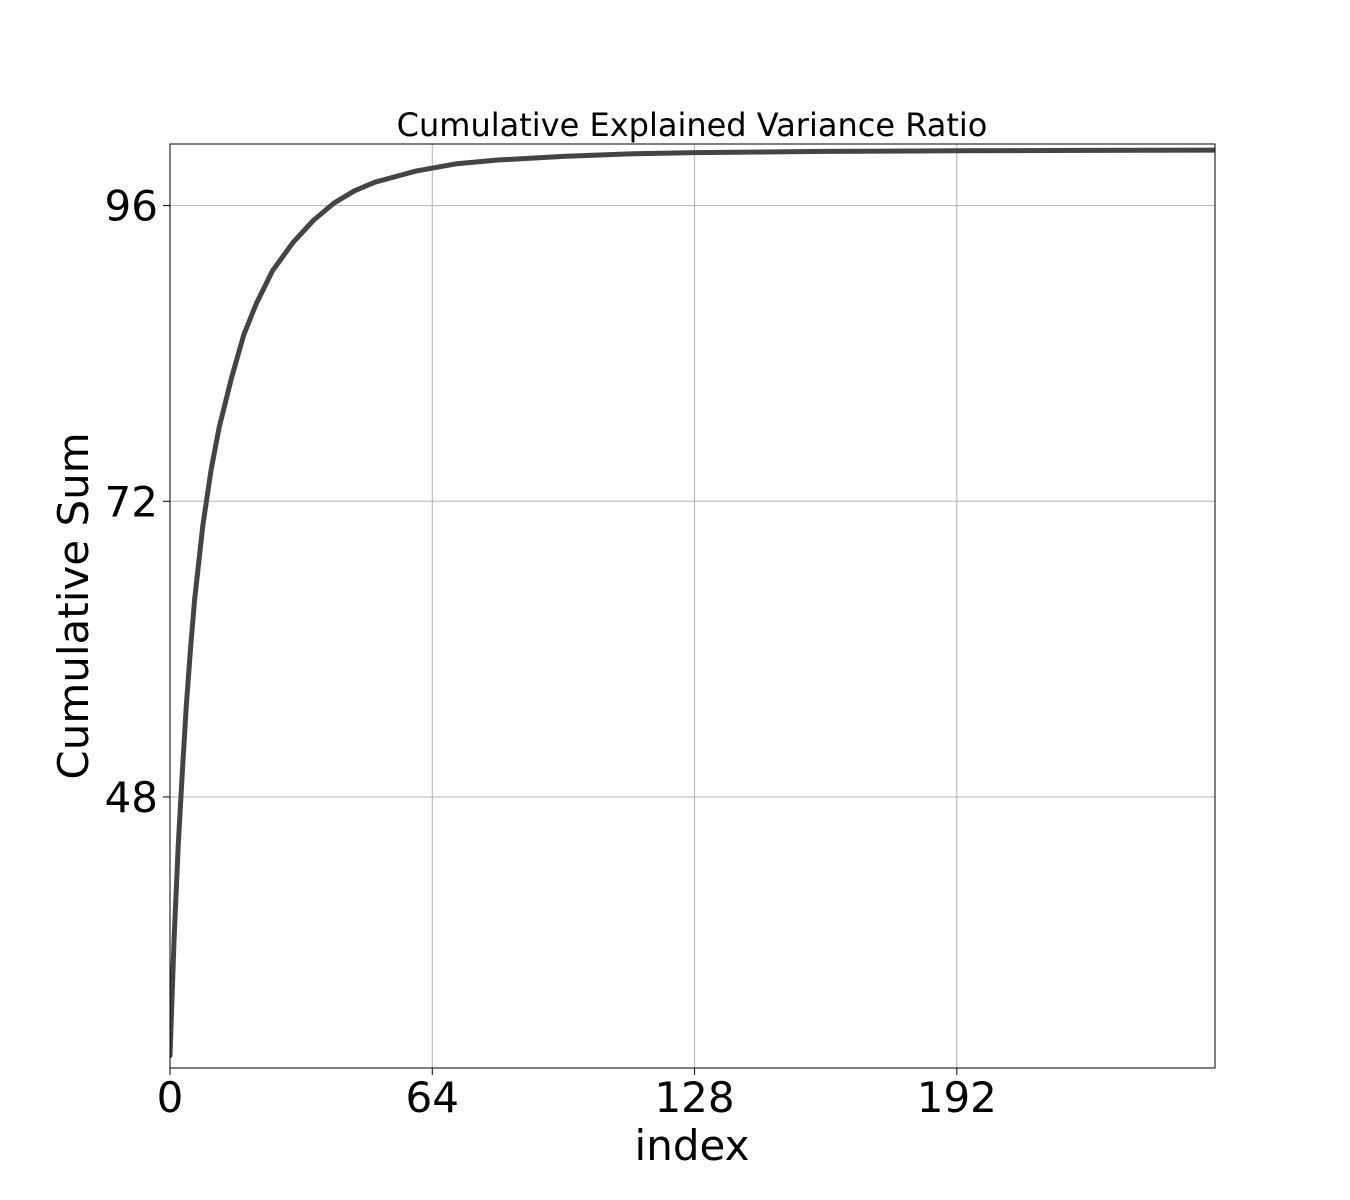 The height and width of the screenshot is (1200, 1350). What do you see at coordinates (131, 797) in the screenshot?
I see `y-tick-label: 48` at bounding box center [131, 797].